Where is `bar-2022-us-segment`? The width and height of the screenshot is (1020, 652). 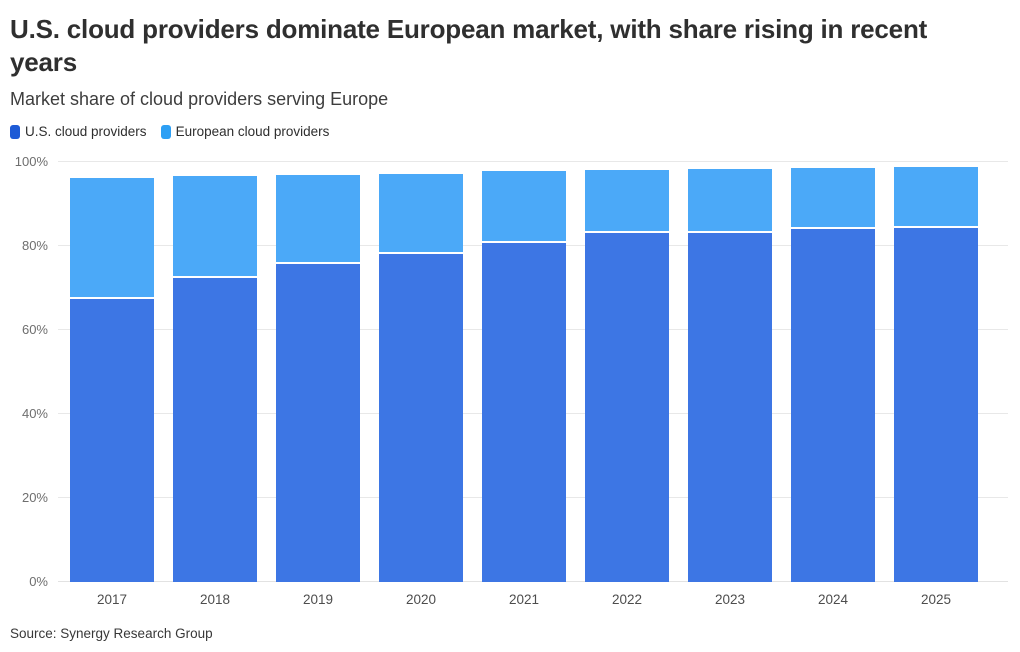
bar-2022-us-segment is located at coordinates (627, 407).